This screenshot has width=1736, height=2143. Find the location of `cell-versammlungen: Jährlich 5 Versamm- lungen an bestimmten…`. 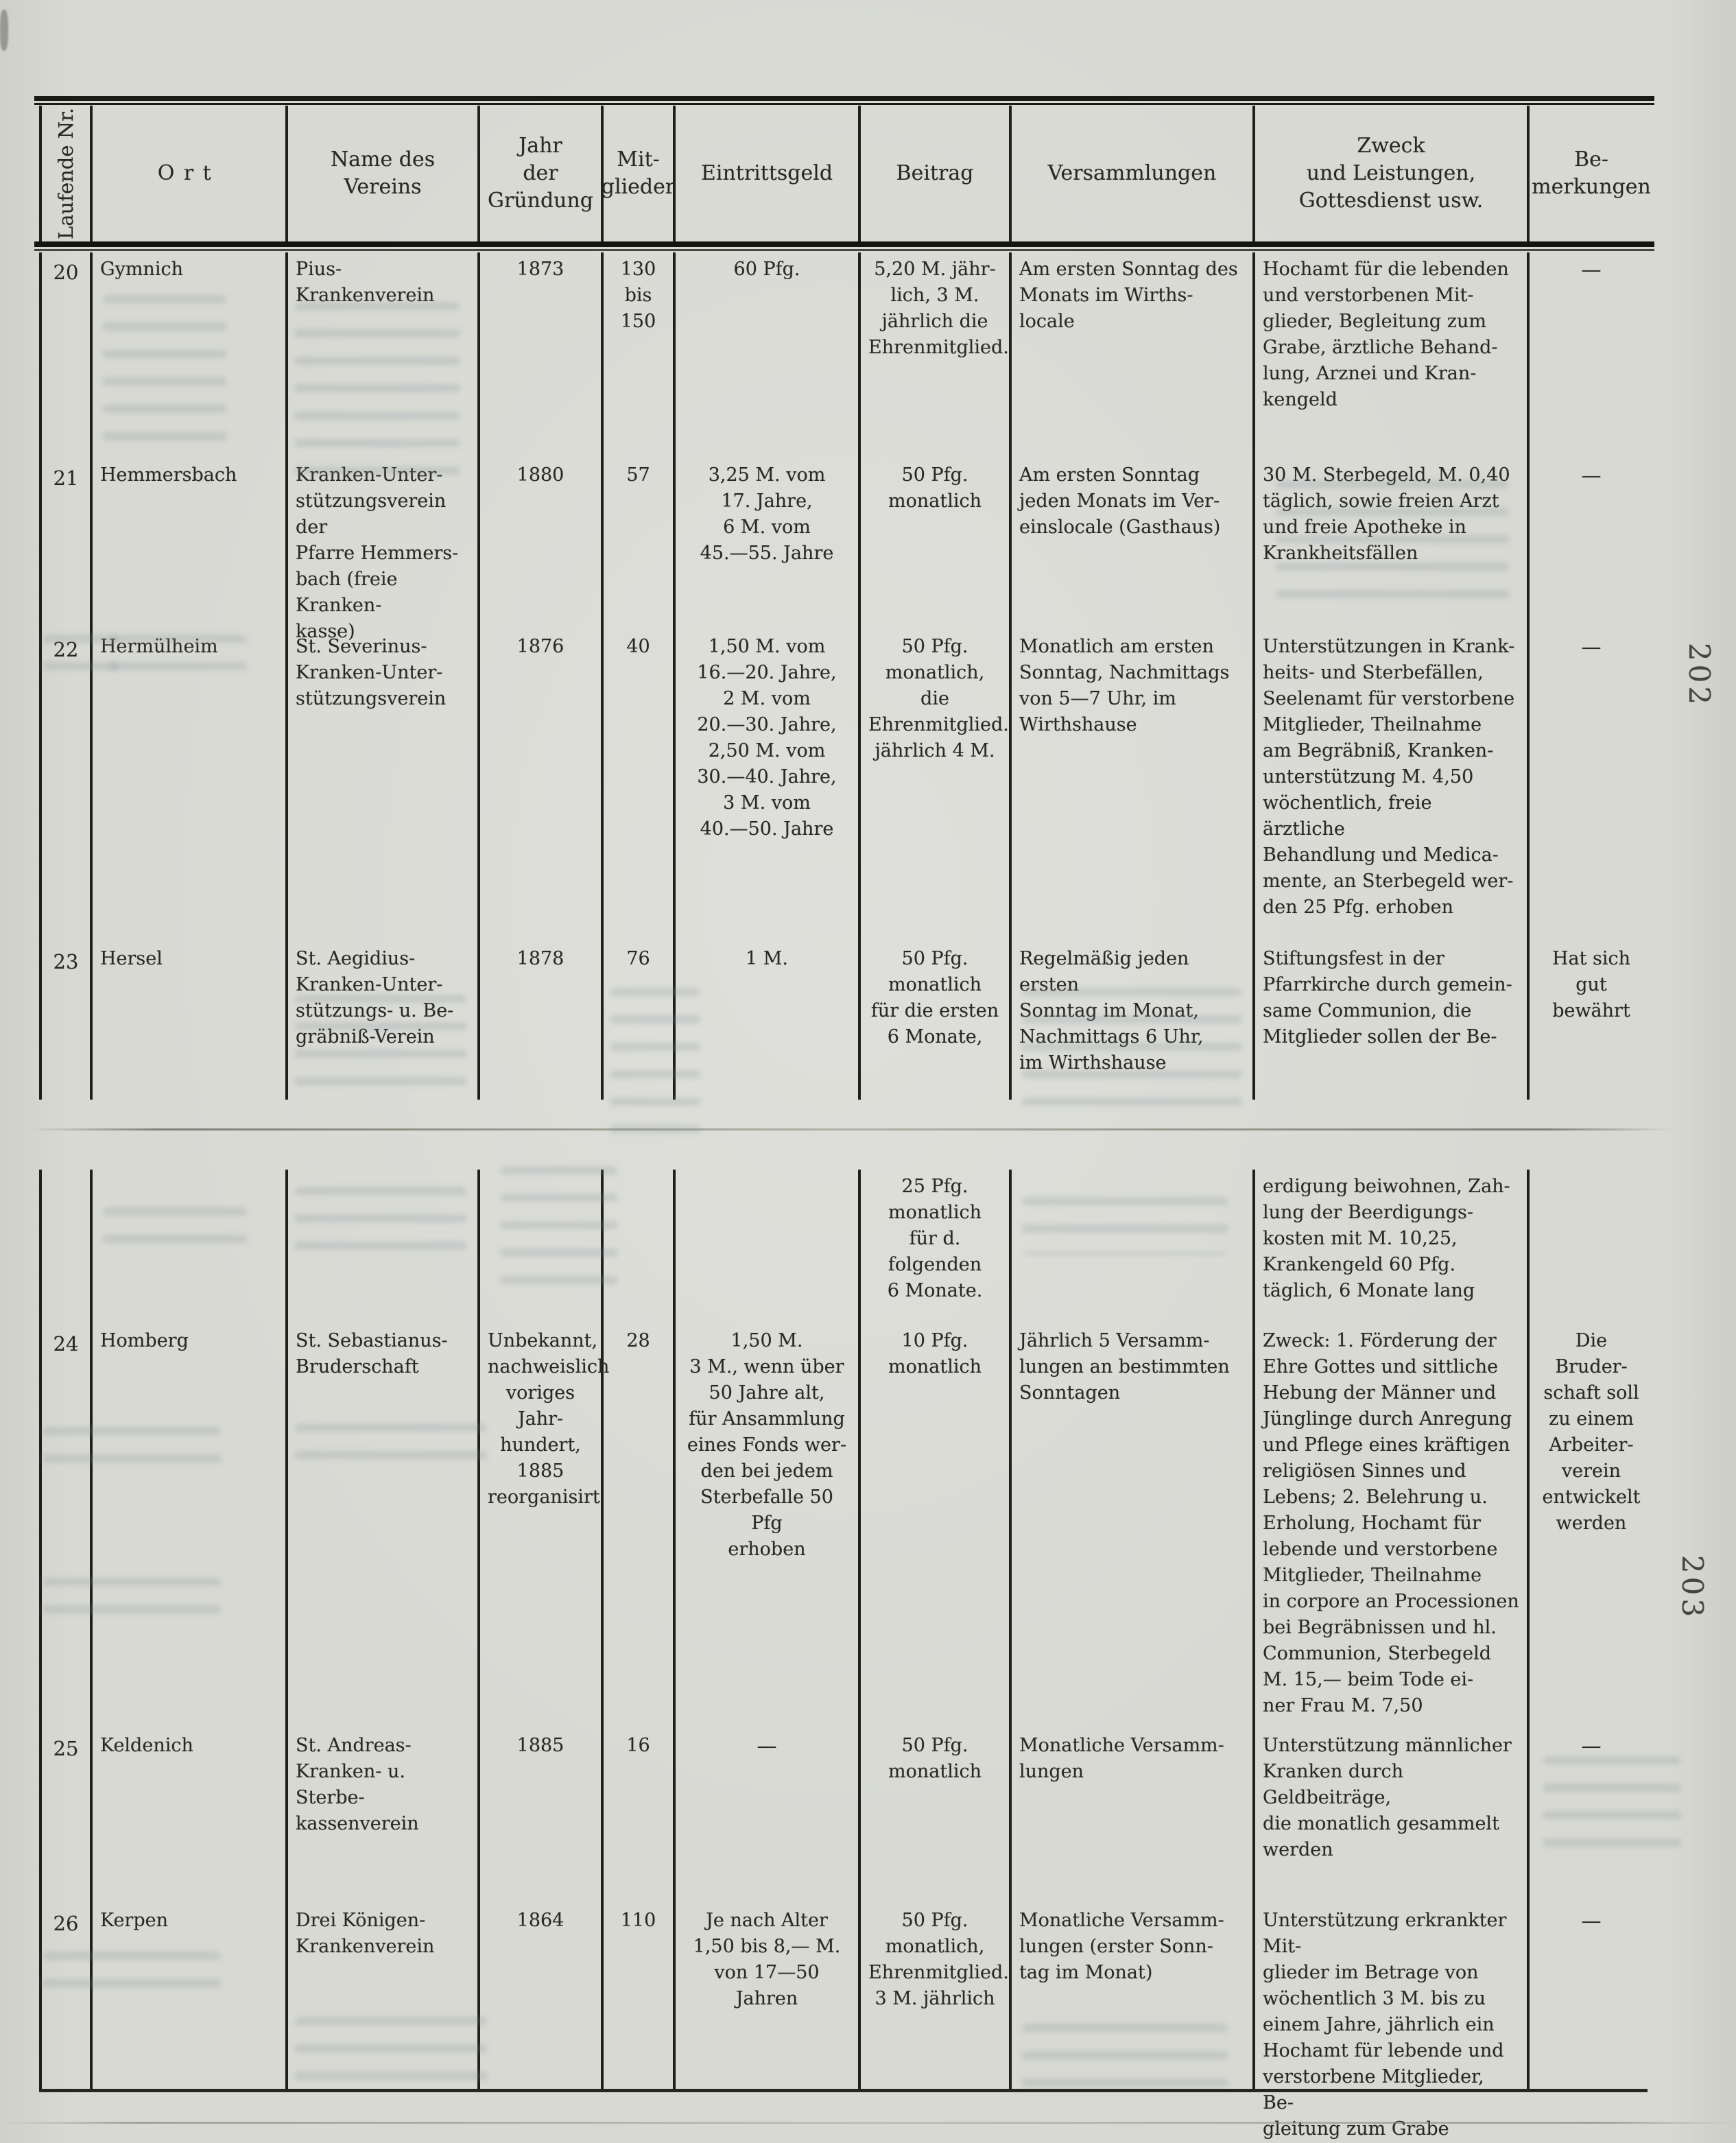

cell-versammlungen: Jährlich 5 Versamm- lungen an bestimmten… is located at coordinates (1134, 1526).